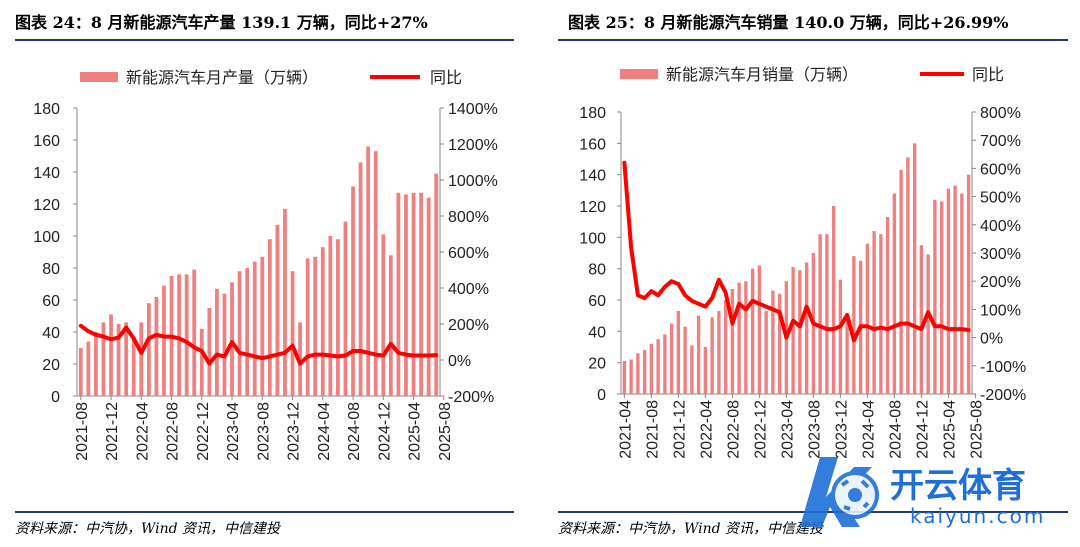 The image size is (1080, 547). Describe the element at coordinates (294, 431) in the screenshot. I see `x-tick-label: 2023-12` at that location.